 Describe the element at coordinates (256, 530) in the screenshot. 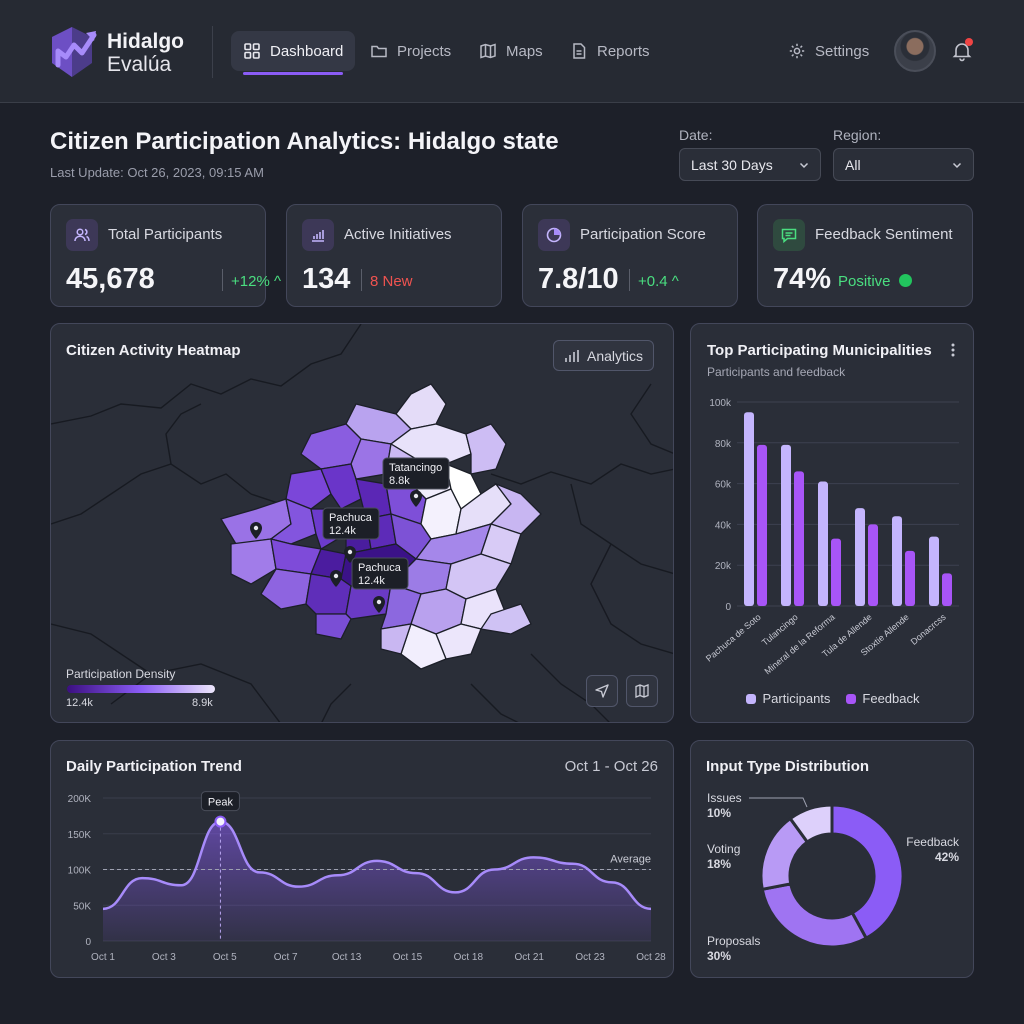

I see `map-marker-west` at that location.